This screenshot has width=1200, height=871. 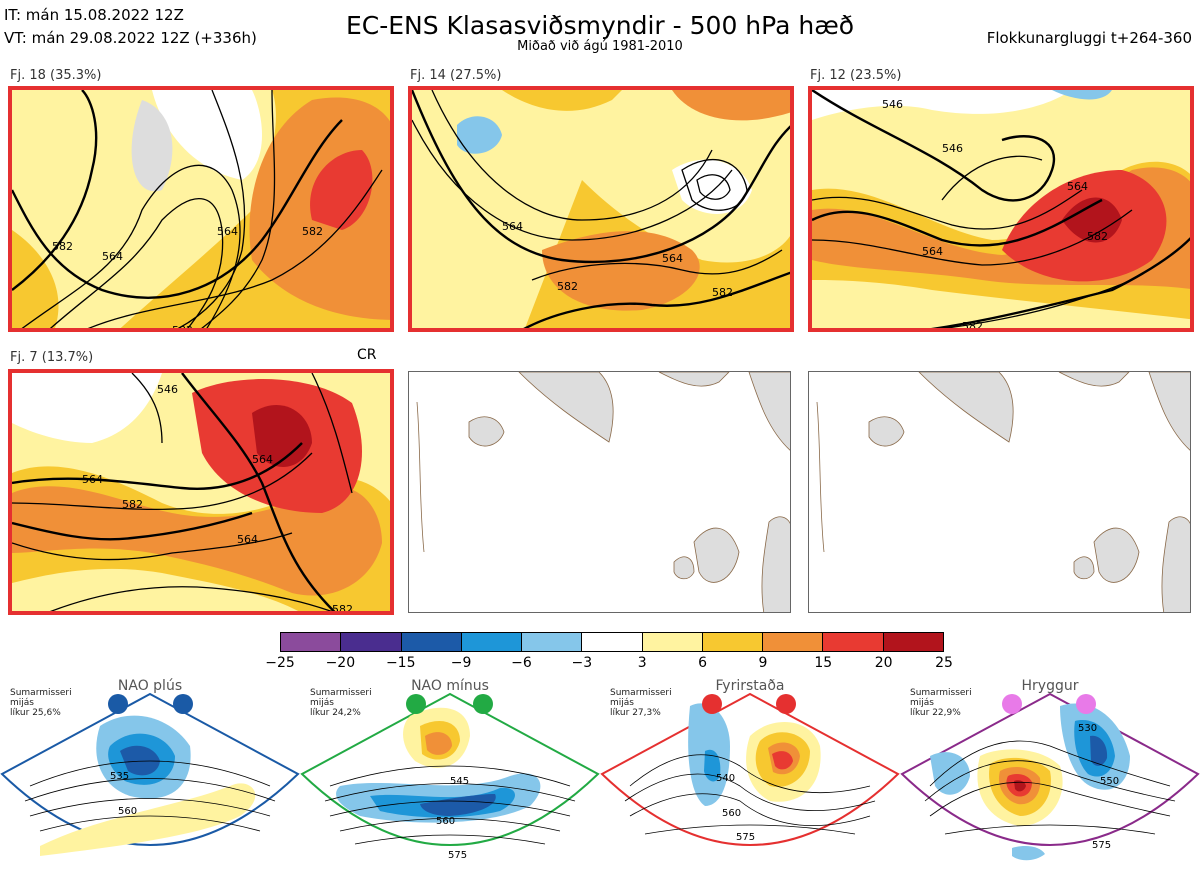 I want to click on cluster-1-contour-4: 582, so click(x=312, y=231).